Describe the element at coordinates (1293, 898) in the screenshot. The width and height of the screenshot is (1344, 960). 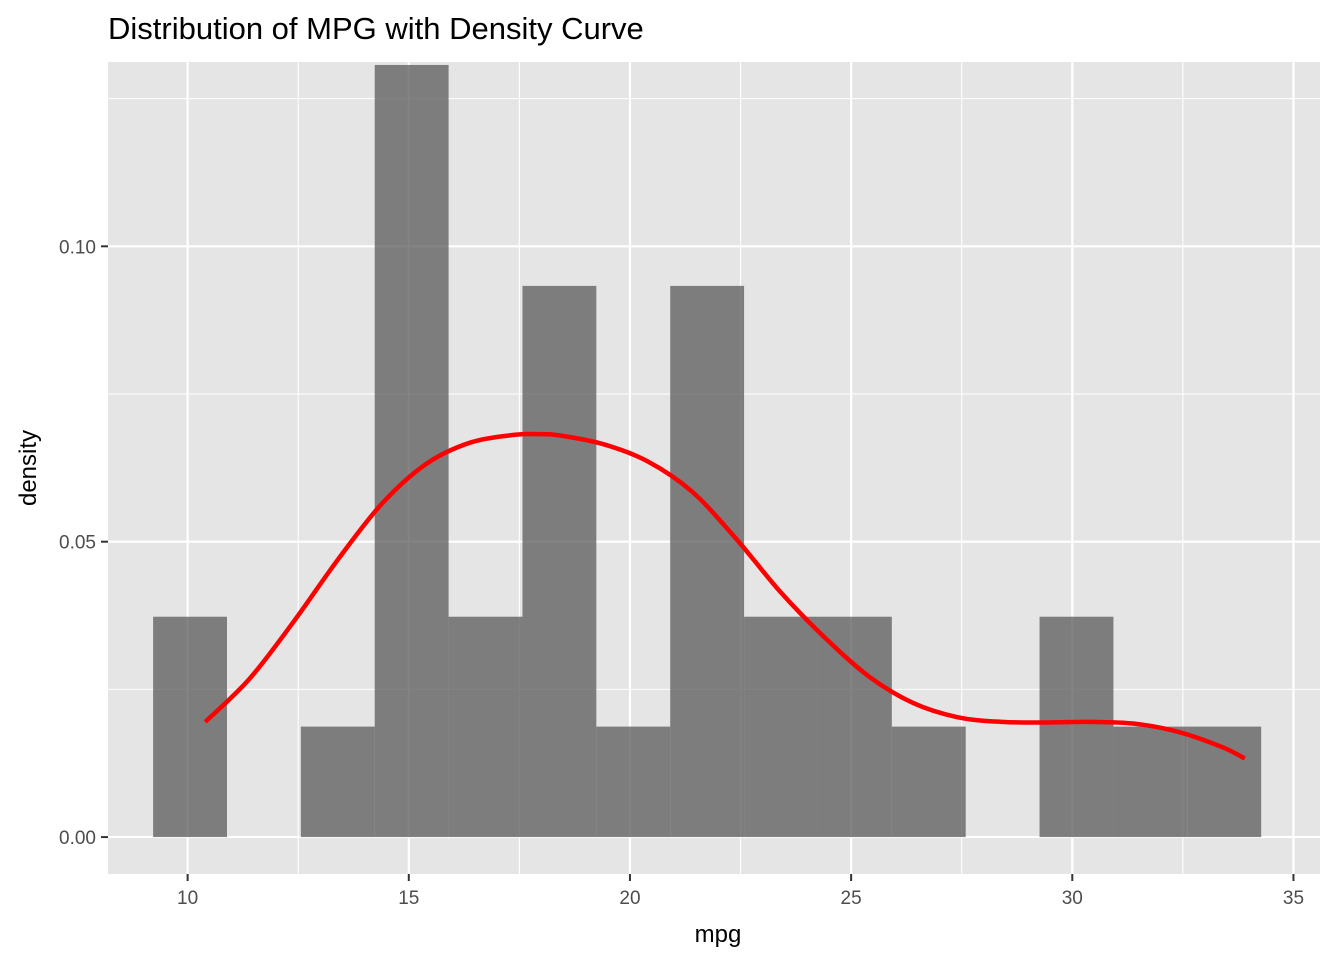
I see `x-tick-label: 35` at that location.